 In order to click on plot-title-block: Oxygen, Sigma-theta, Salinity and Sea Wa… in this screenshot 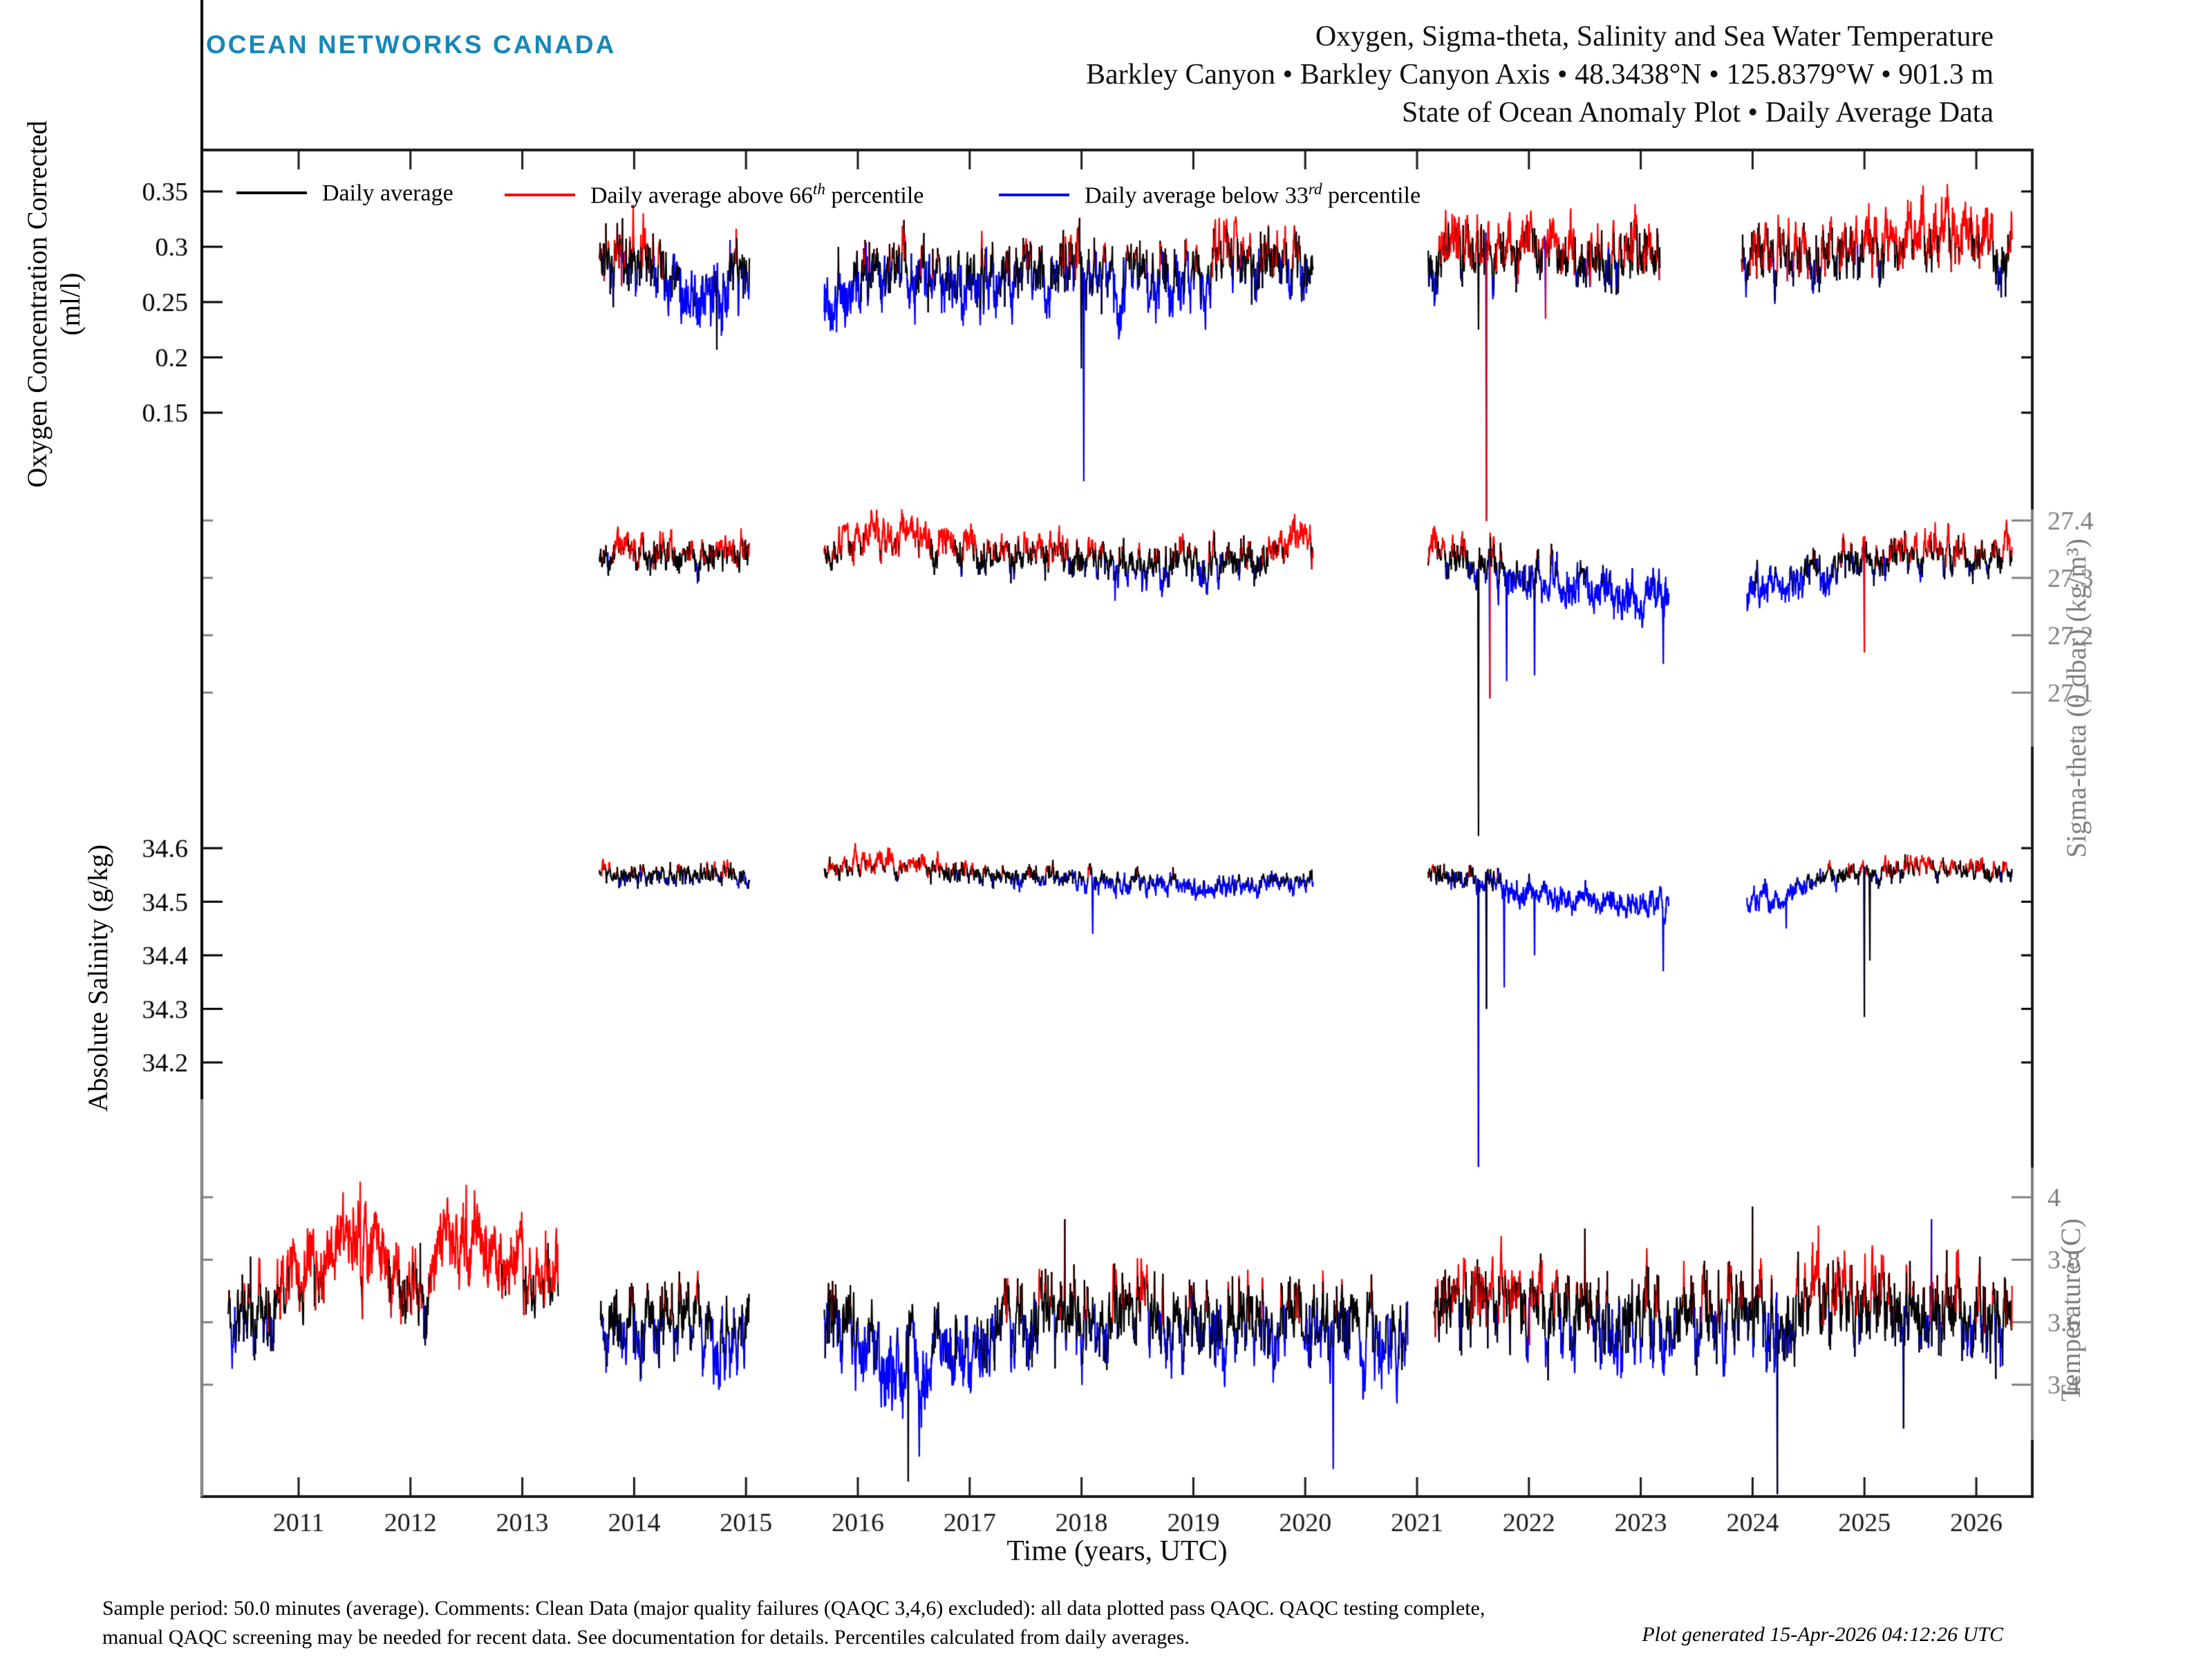, I will do `click(1540, 75)`.